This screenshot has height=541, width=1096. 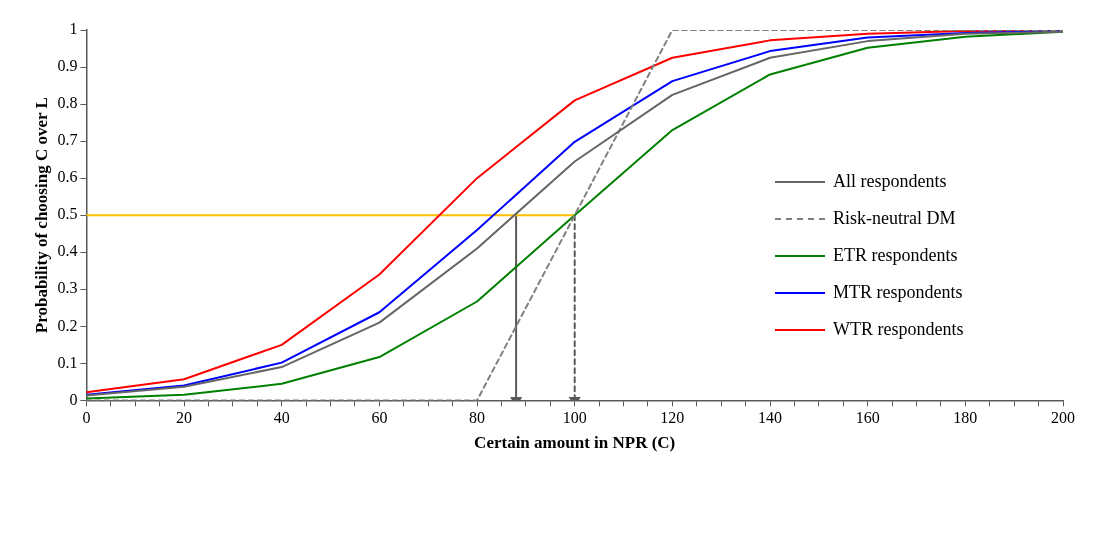 I want to click on x-tick-label: 0, so click(x=86, y=418).